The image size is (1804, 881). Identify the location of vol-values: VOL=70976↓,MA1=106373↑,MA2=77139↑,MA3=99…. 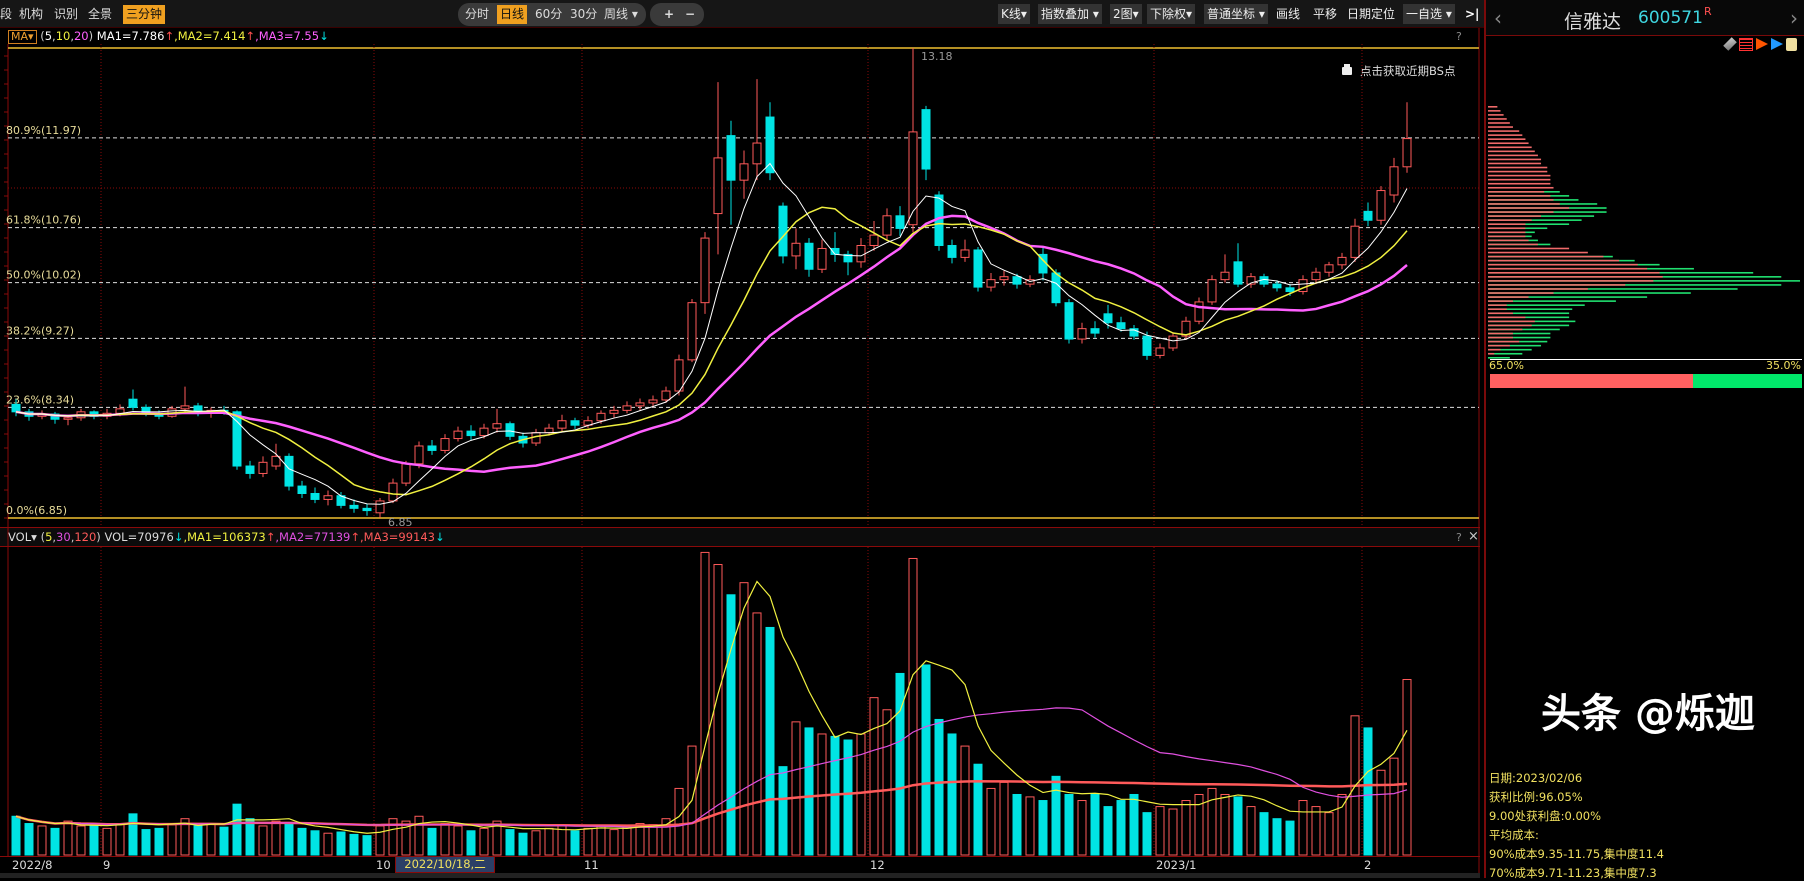
(274, 537).